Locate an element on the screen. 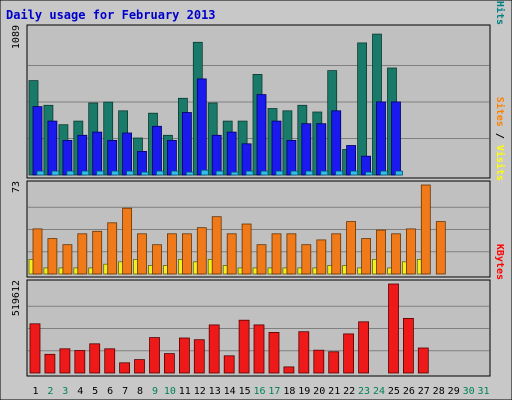 The width and height of the screenshot is (512, 404). x-tick-label: 5 is located at coordinates (95, 391).